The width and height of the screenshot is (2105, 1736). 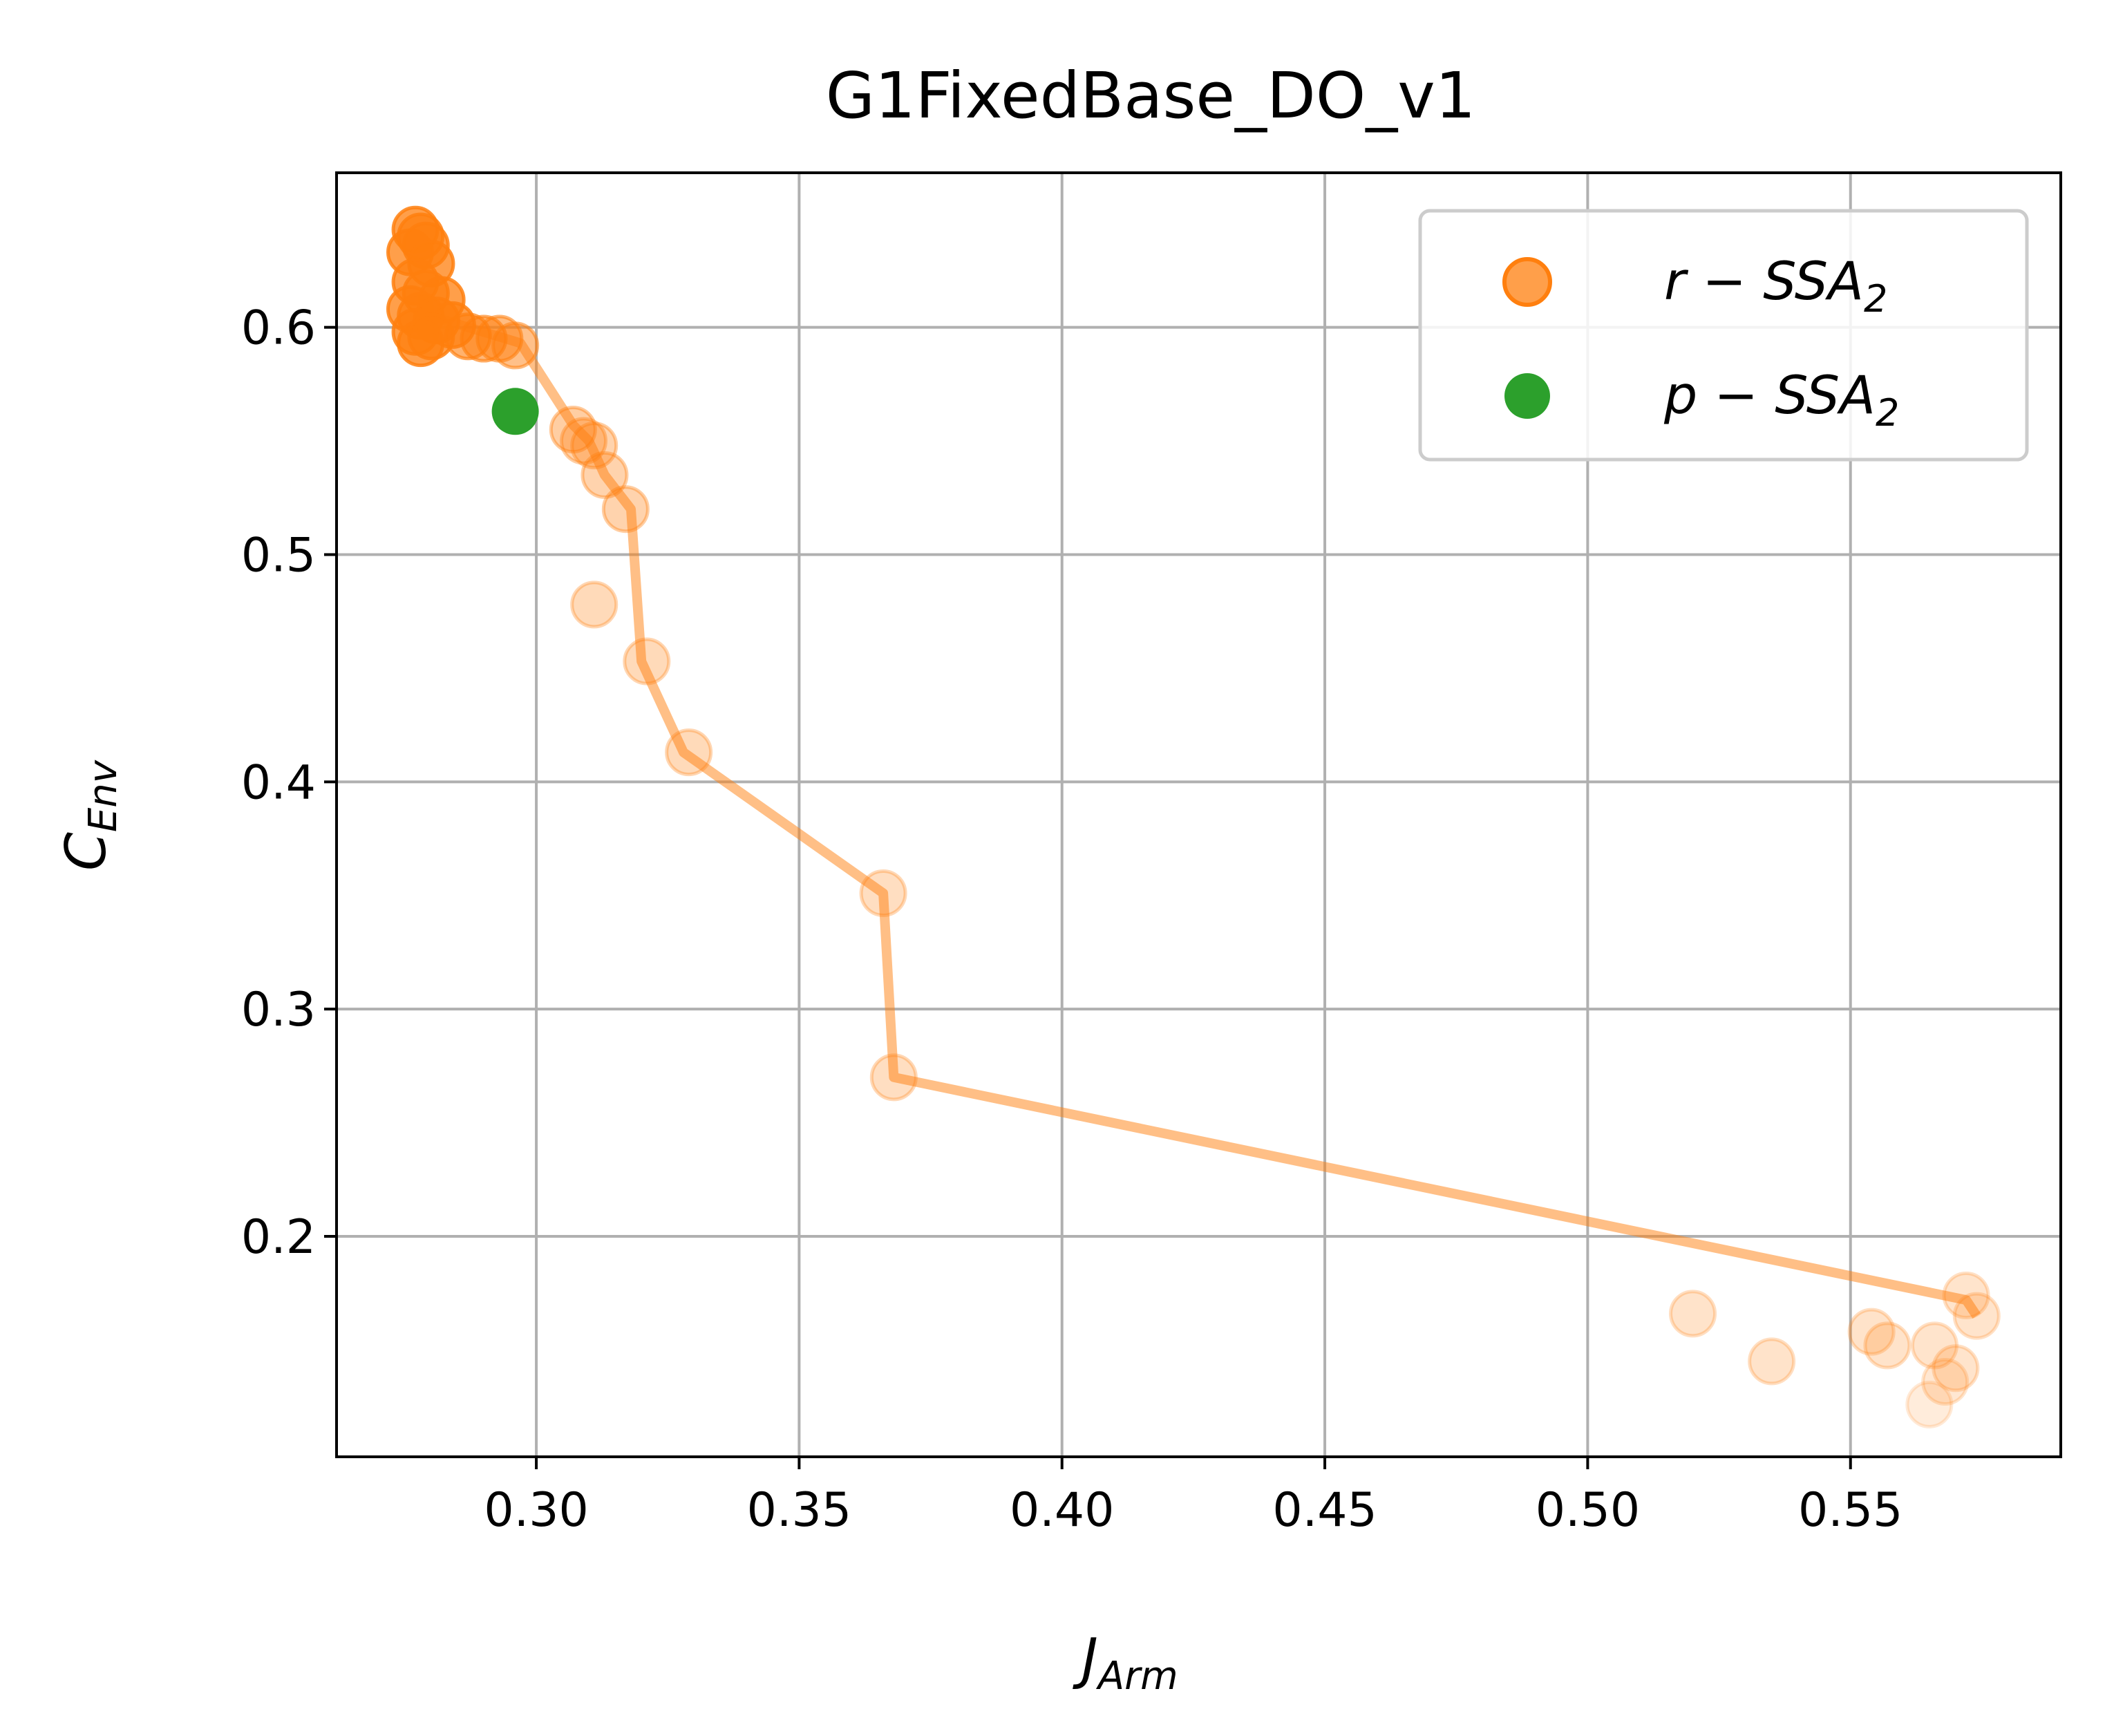 I want to click on legend-box, so click(x=1723, y=335).